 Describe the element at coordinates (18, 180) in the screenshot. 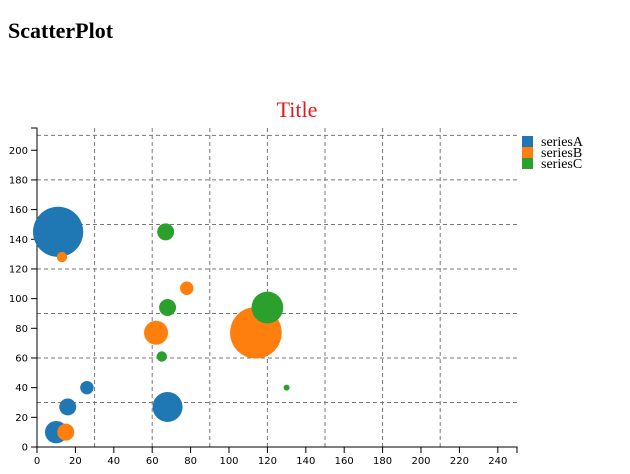

I see `y-tick-label: 180` at that location.